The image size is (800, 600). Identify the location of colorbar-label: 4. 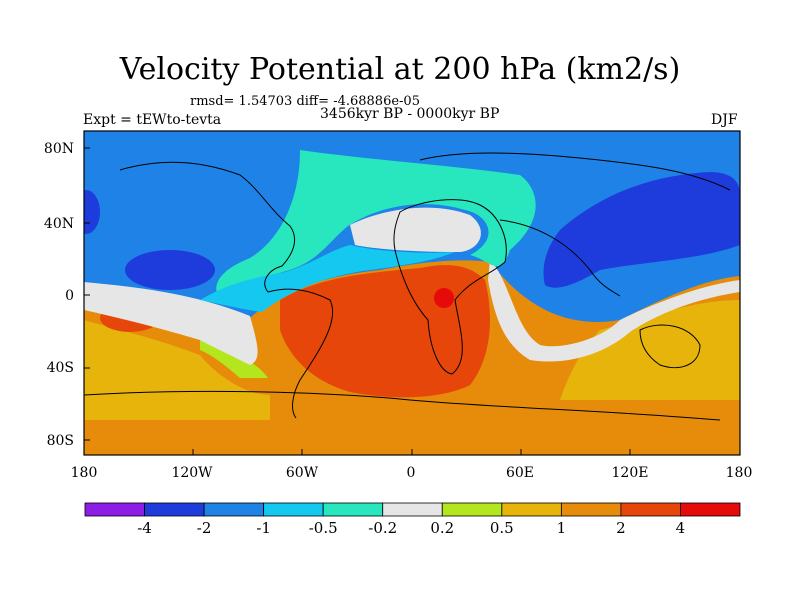
(680, 528).